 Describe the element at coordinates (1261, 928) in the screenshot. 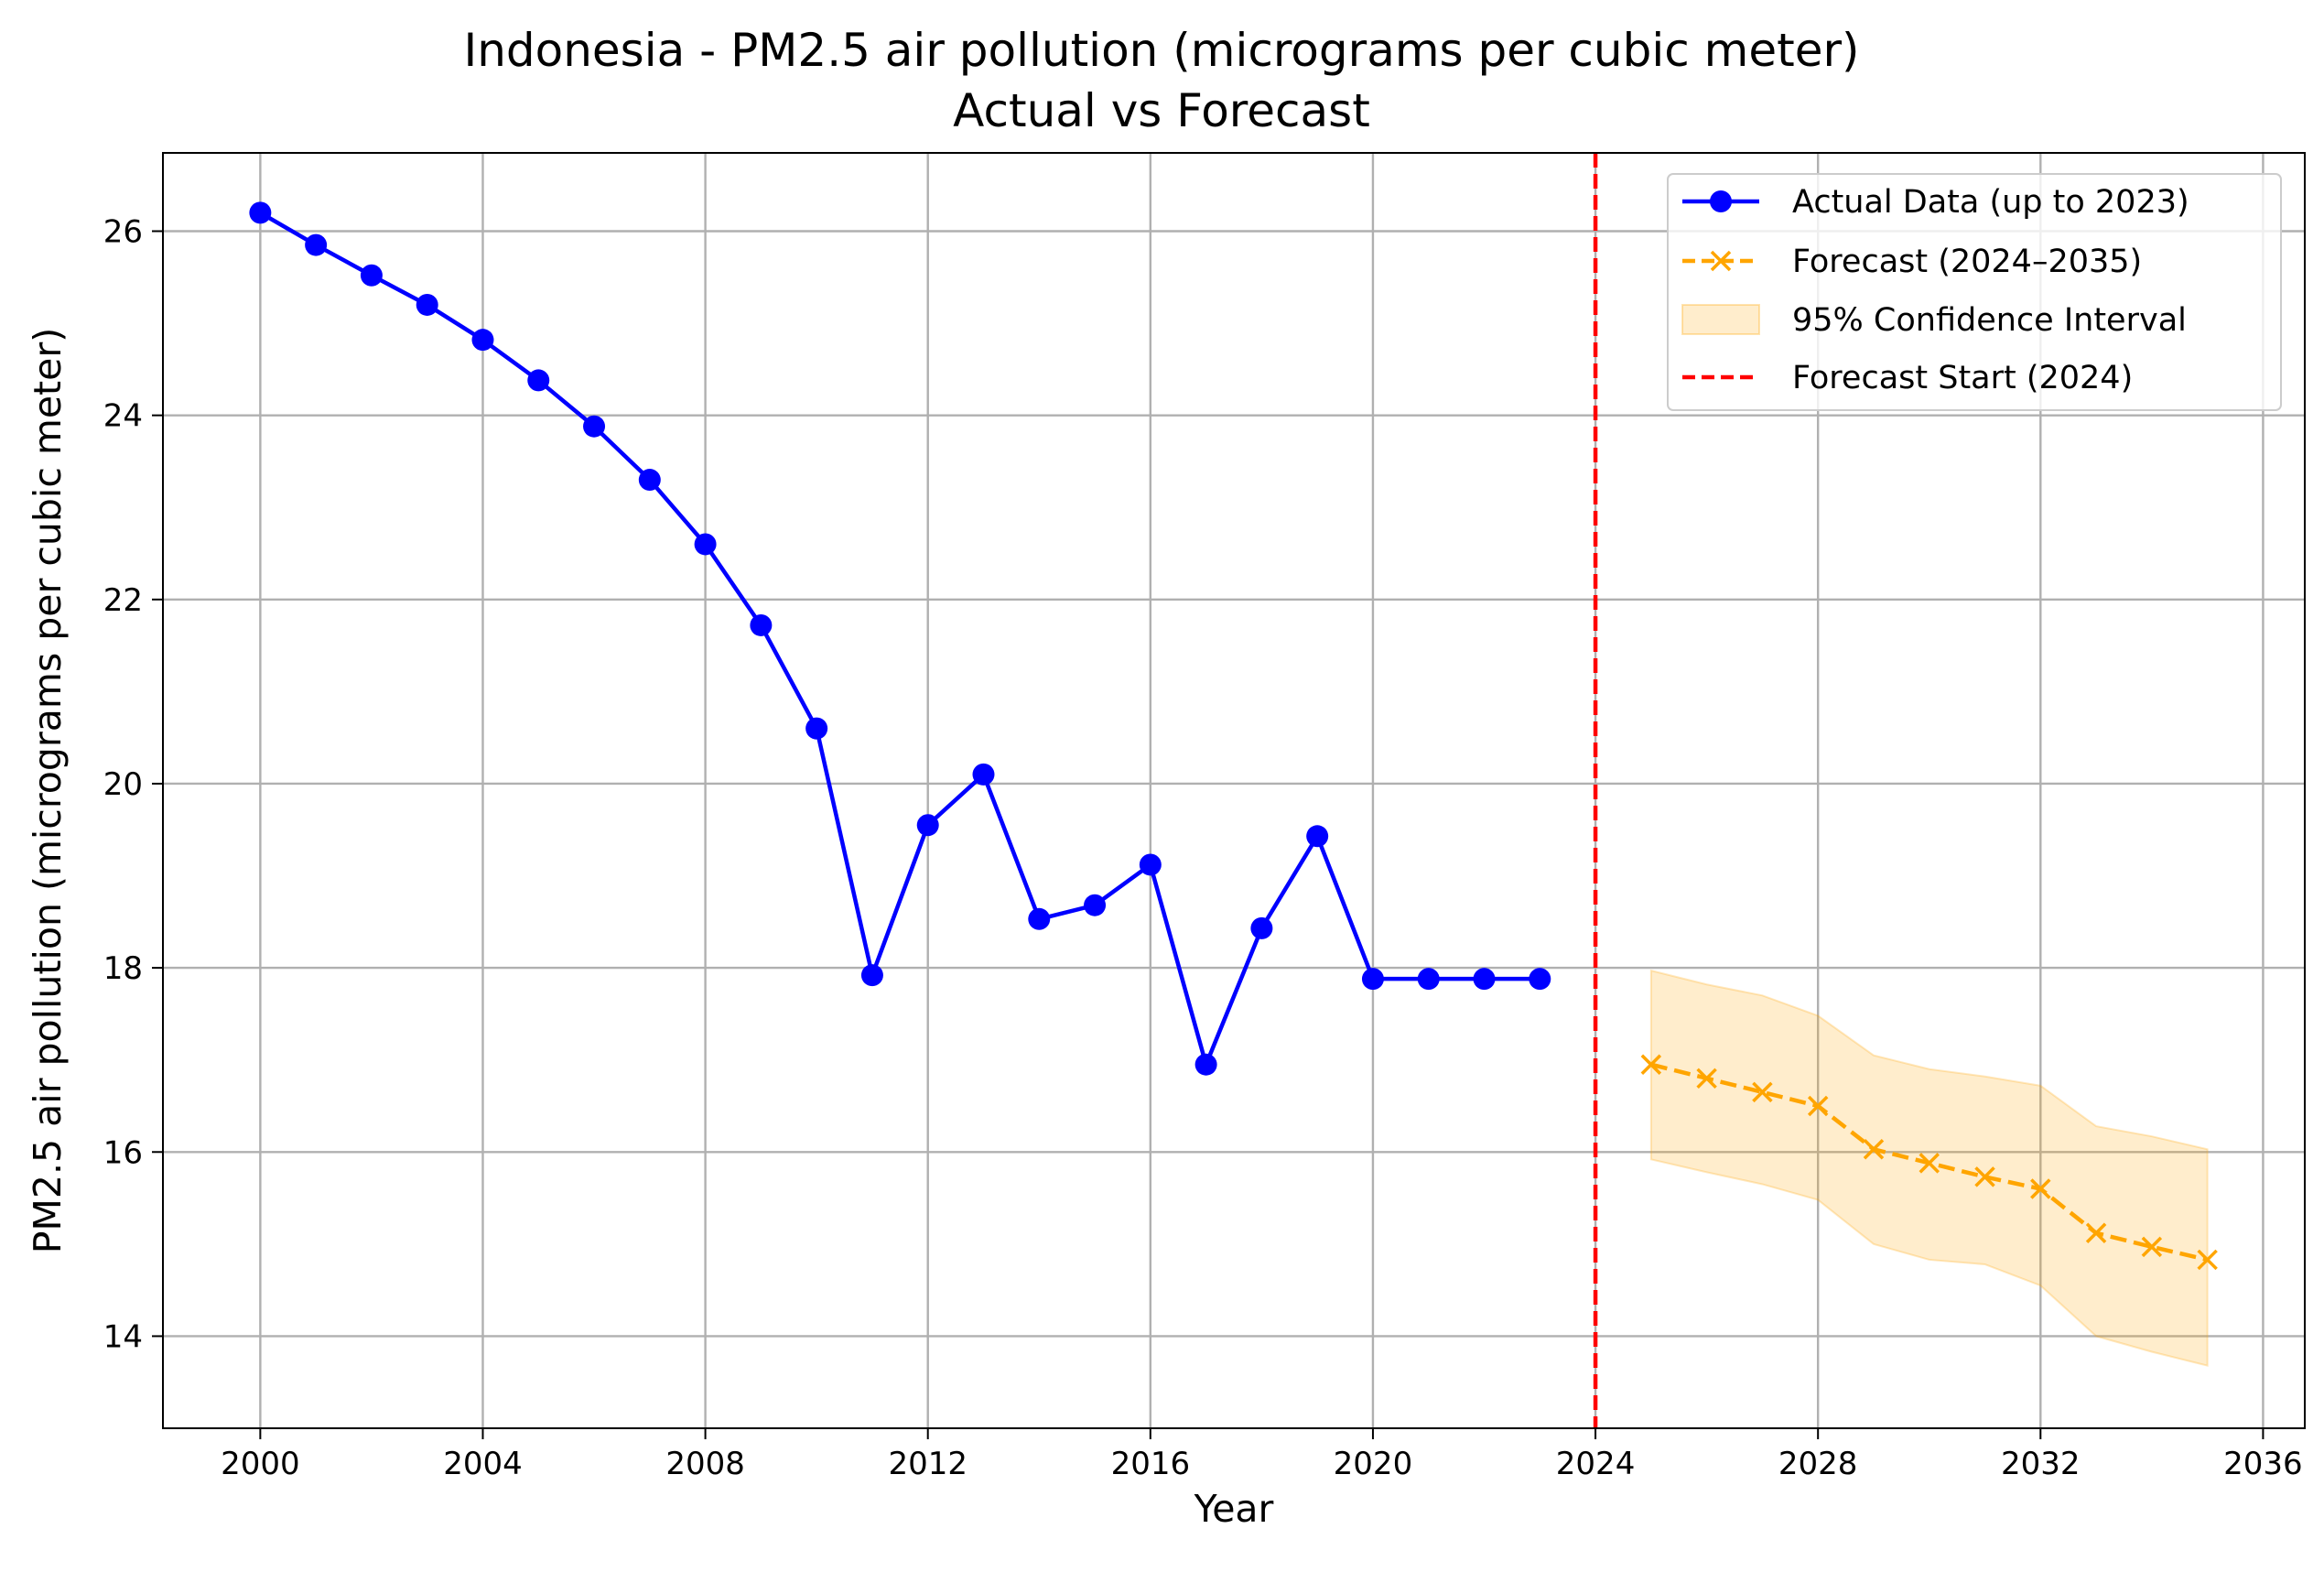

I see `data-point-actual-2018` at that location.